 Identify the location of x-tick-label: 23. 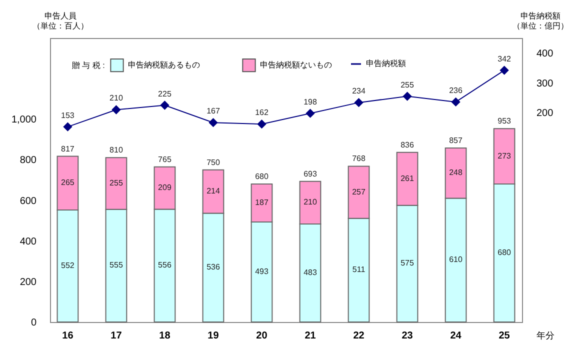
(408, 336).